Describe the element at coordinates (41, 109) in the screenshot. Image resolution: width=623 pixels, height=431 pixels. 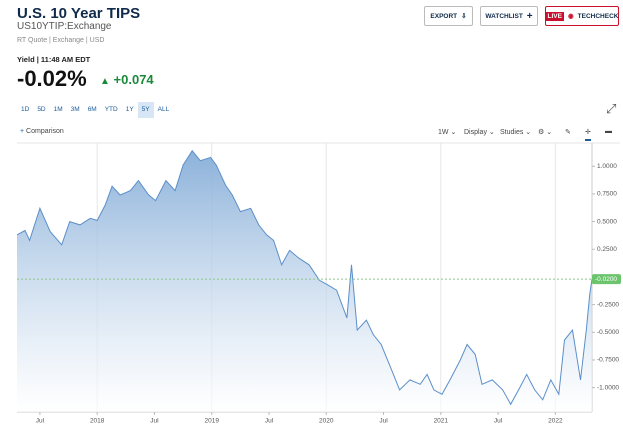
I see `range-button: 5D` at that location.